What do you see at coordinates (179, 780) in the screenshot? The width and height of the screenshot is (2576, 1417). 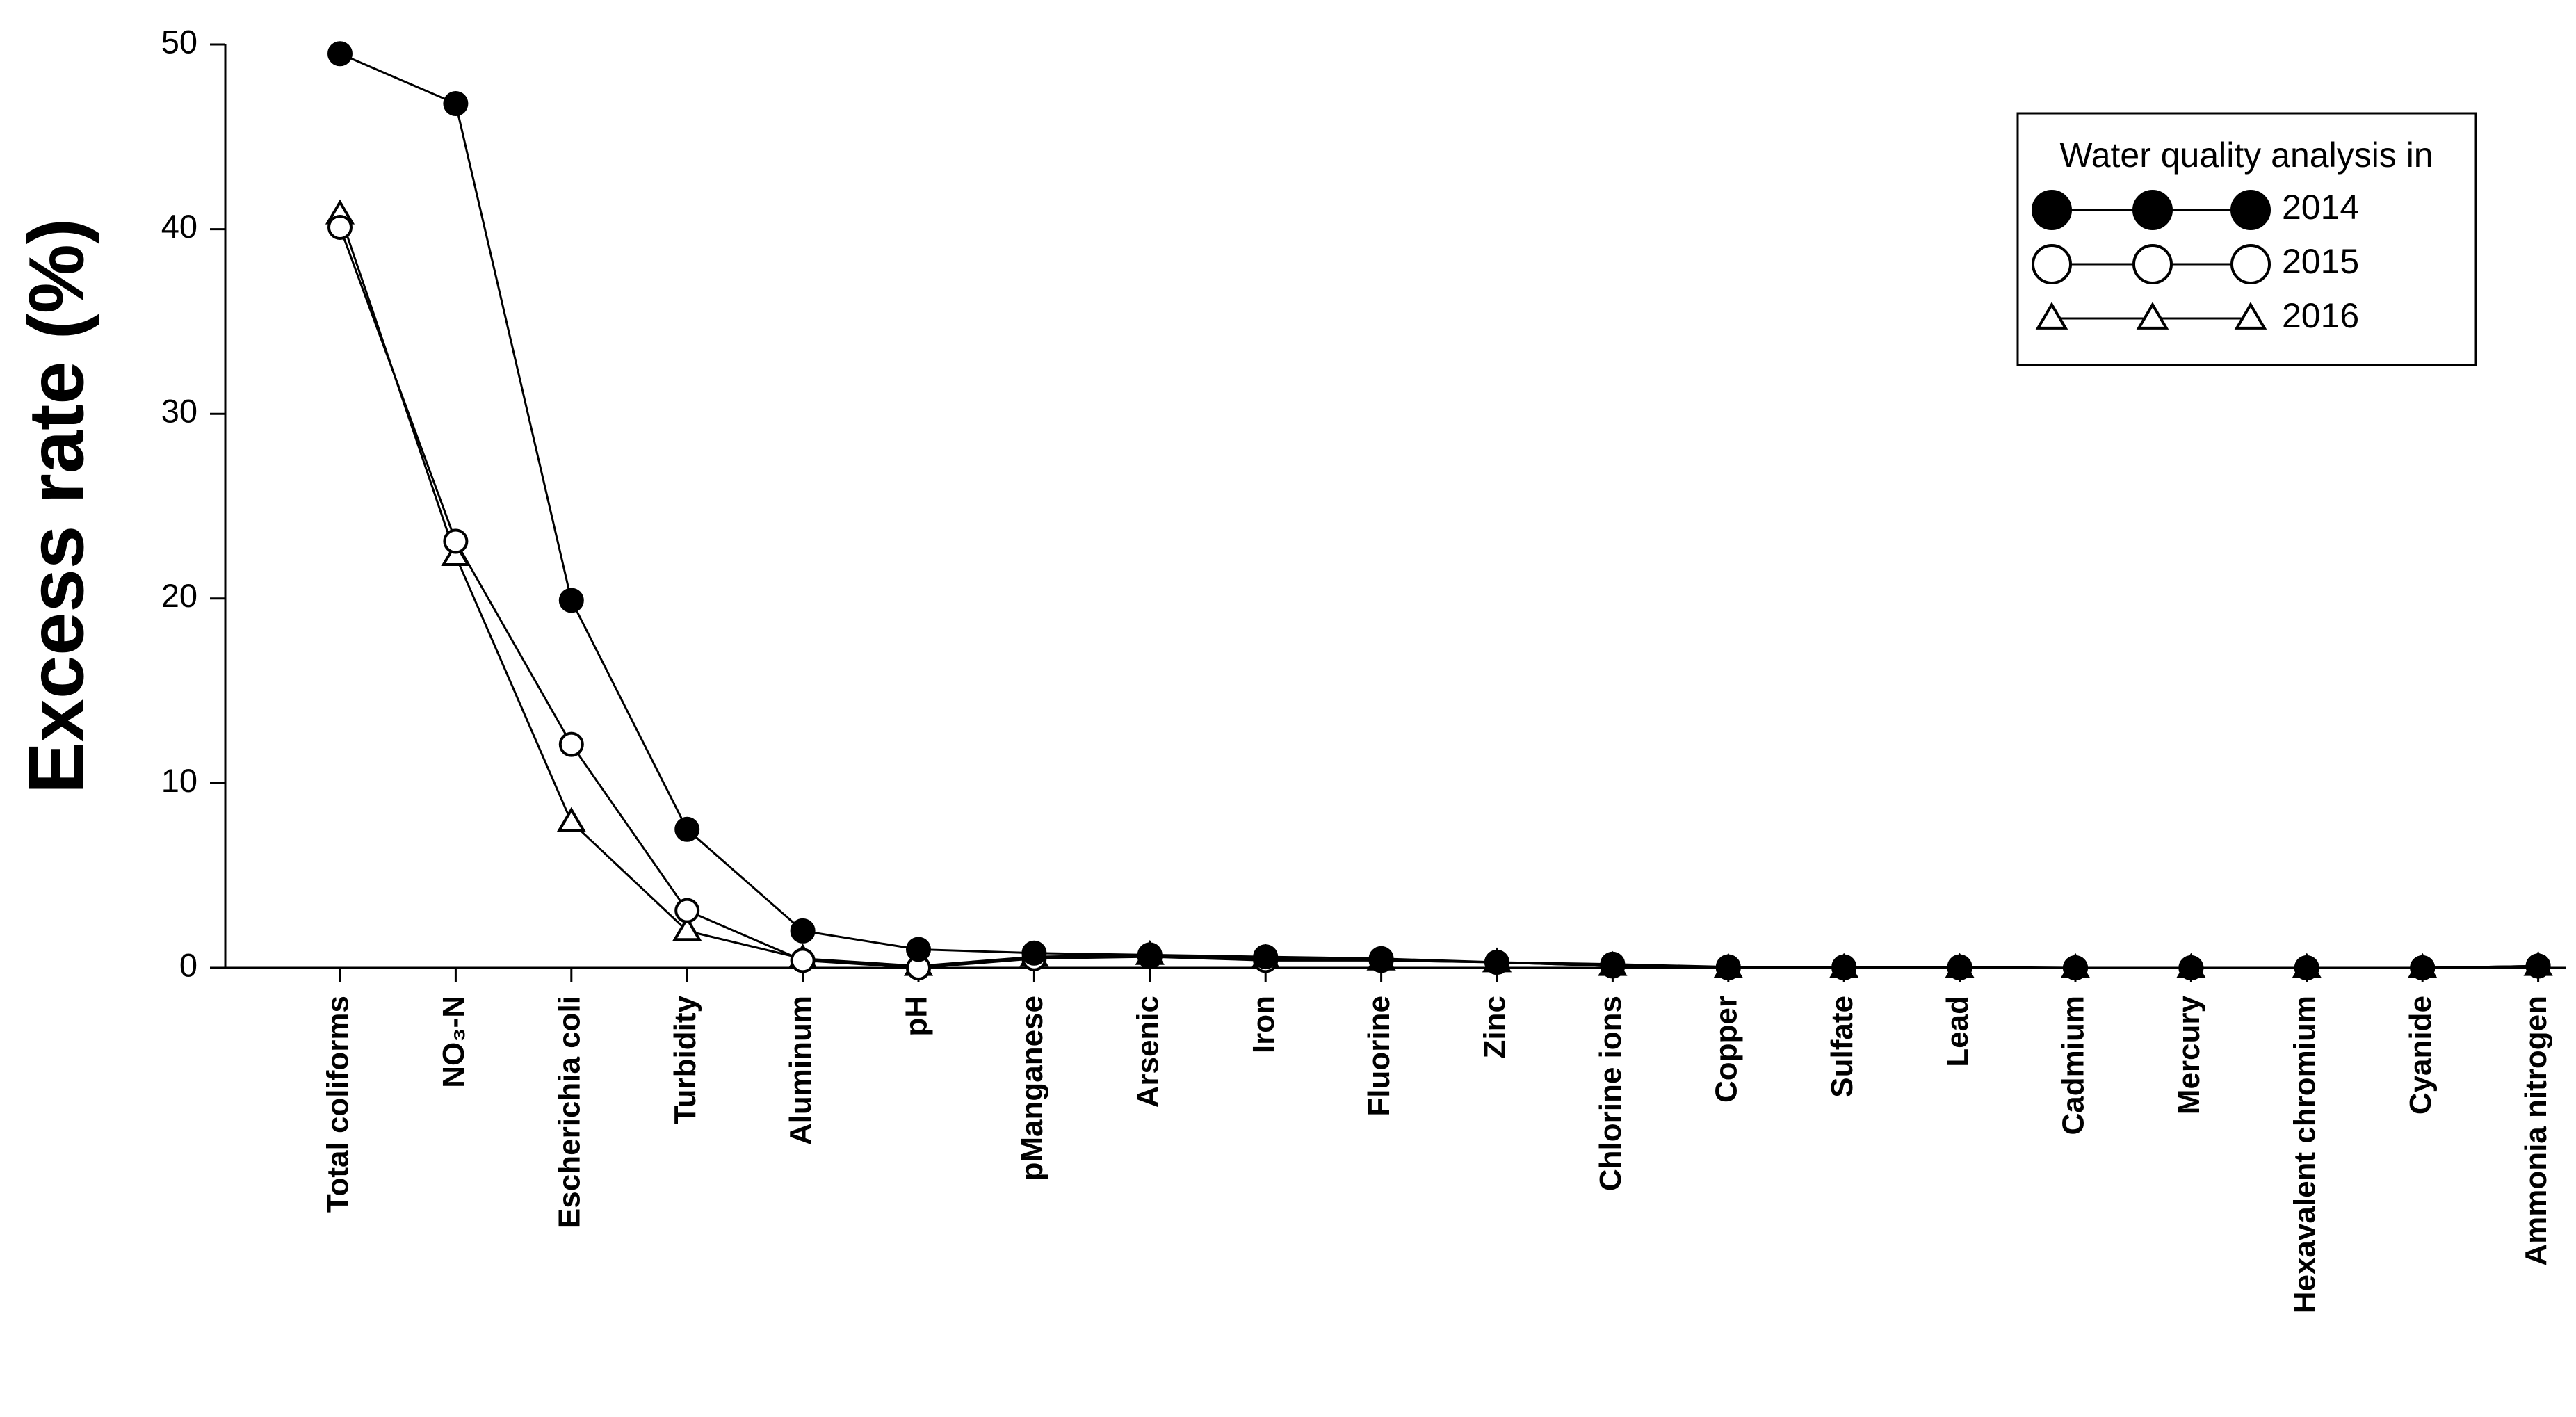 I see `y-tick-label: 10` at bounding box center [179, 780].